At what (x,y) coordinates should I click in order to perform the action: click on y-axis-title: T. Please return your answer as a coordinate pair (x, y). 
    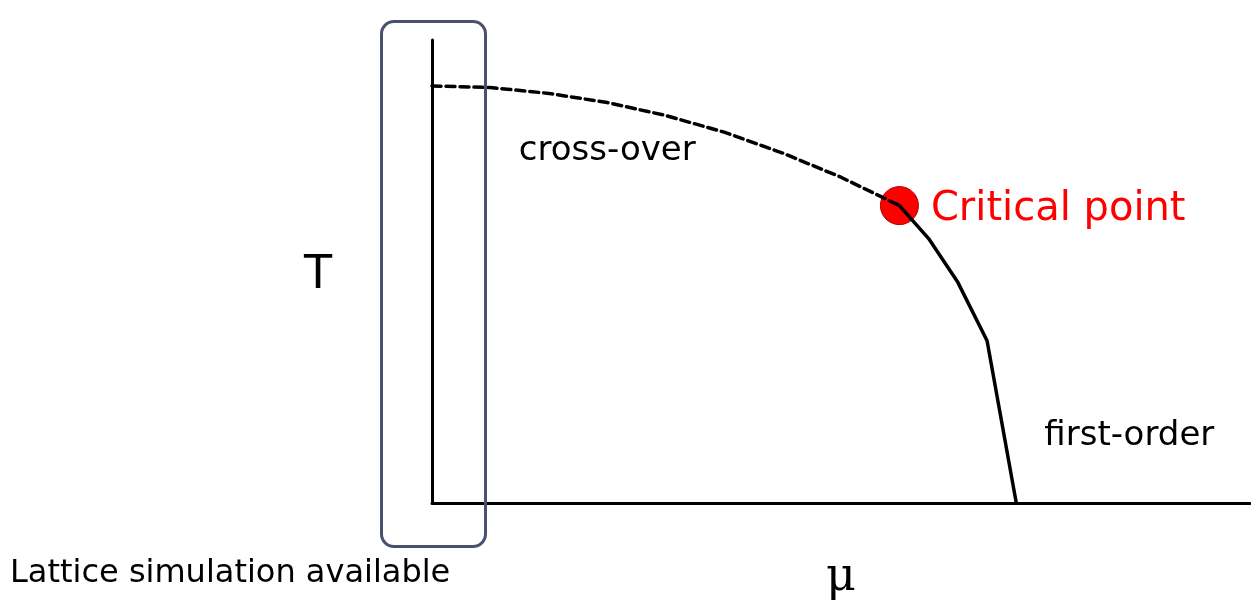
    Looking at the image, I should click on (317, 271).